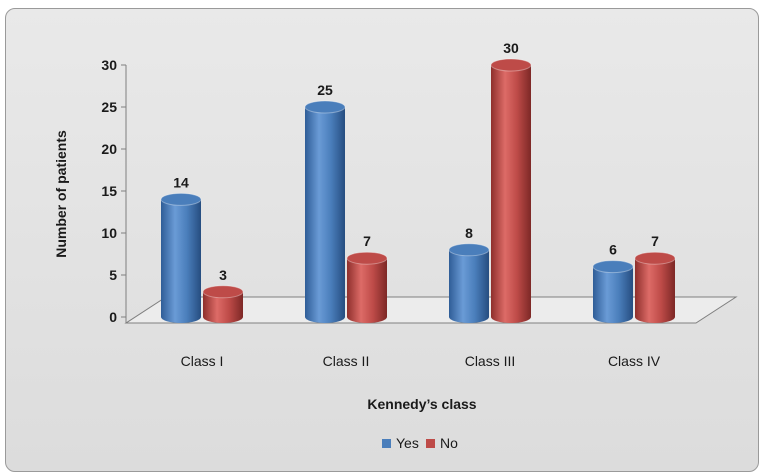 This screenshot has width=764, height=475. I want to click on x-tick-label: Class IV, so click(634, 361).